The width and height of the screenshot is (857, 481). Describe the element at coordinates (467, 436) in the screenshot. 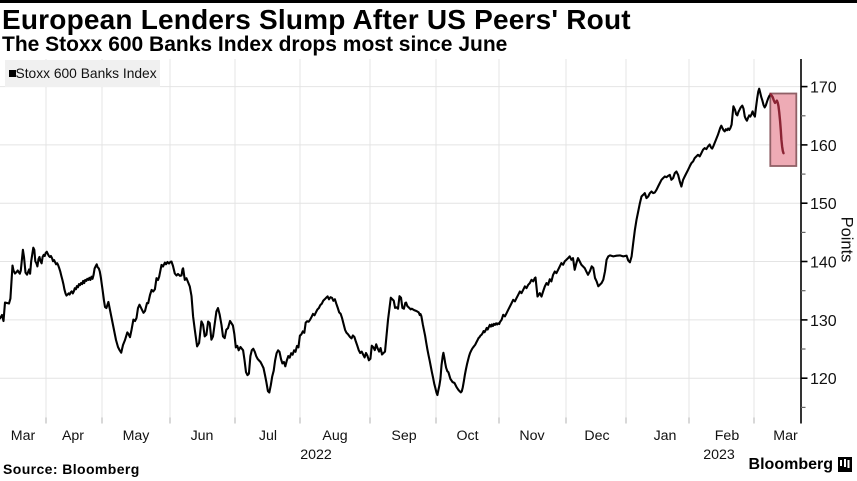

I see `svg-text: Oct` at that location.